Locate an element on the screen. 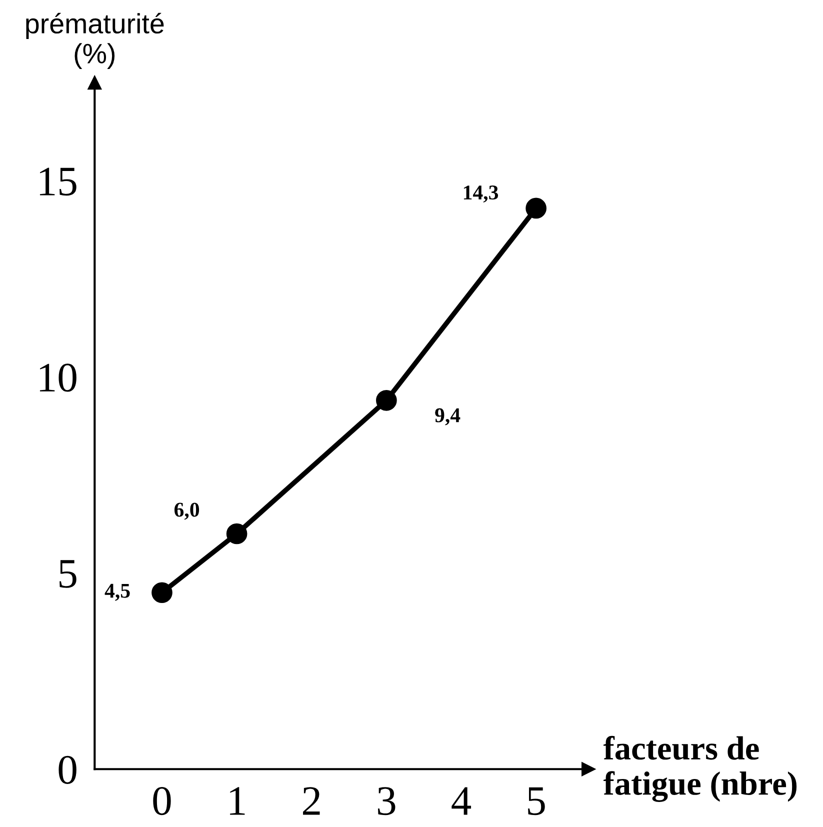  x-axis-title: facteurs de fatigue (nbre) is located at coordinates (700, 769).